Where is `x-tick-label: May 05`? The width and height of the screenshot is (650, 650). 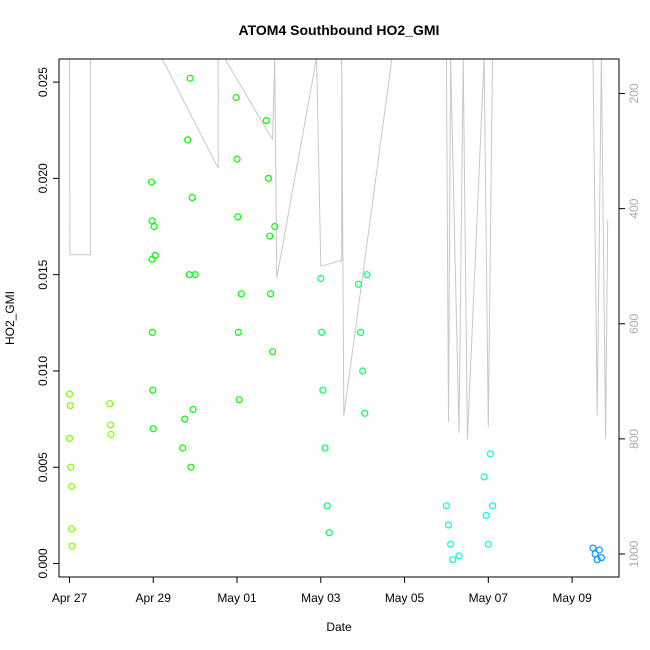
x-tick-label: May 05 is located at coordinates (405, 598).